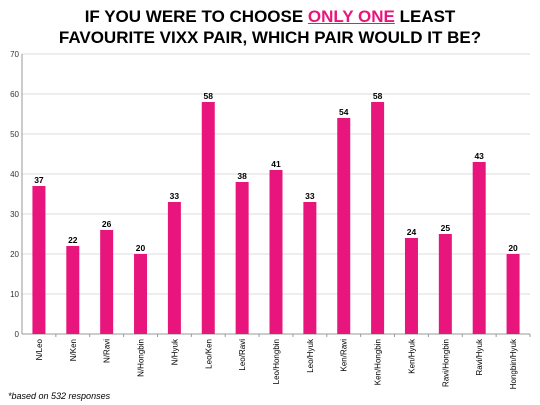 The width and height of the screenshot is (540, 405). What do you see at coordinates (14, 214) in the screenshot?
I see `y-tick-label: 30` at bounding box center [14, 214].